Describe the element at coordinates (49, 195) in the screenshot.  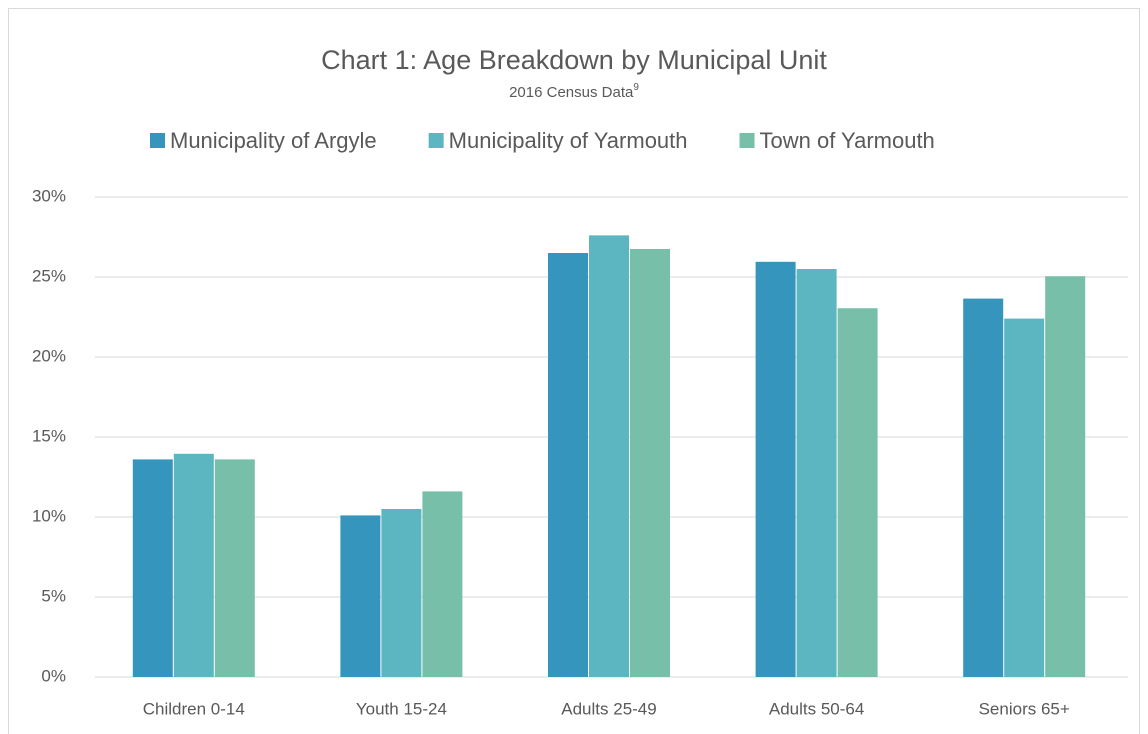
I see `y-tick-label: 30%` at that location.